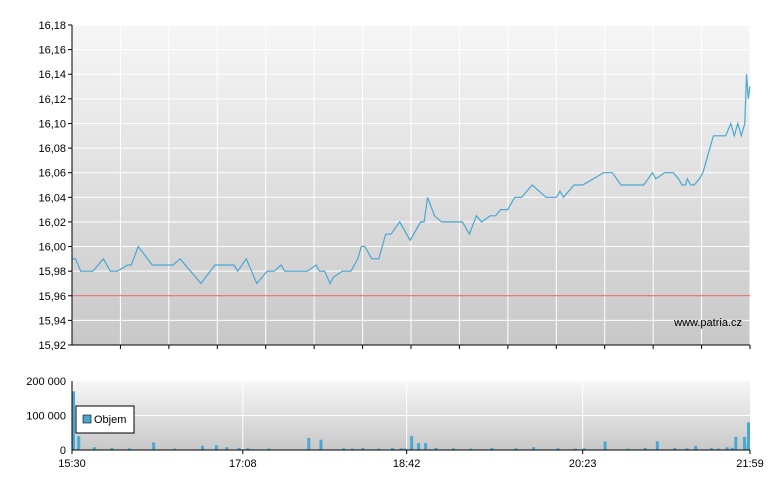 This screenshot has width=780, height=495. What do you see at coordinates (52, 248) in the screenshot?
I see `price-y-tick-label: 16,00` at bounding box center [52, 248].